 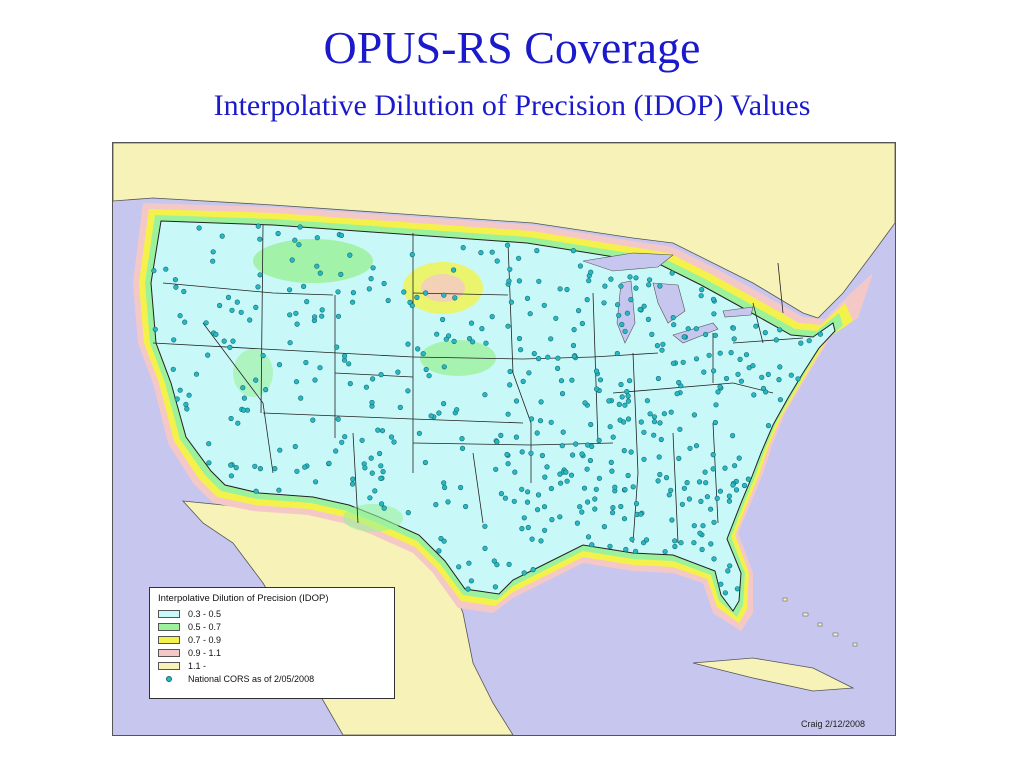 What do you see at coordinates (205, 613) in the screenshot?
I see `legend-label: 0.3 - 0.5` at bounding box center [205, 613].